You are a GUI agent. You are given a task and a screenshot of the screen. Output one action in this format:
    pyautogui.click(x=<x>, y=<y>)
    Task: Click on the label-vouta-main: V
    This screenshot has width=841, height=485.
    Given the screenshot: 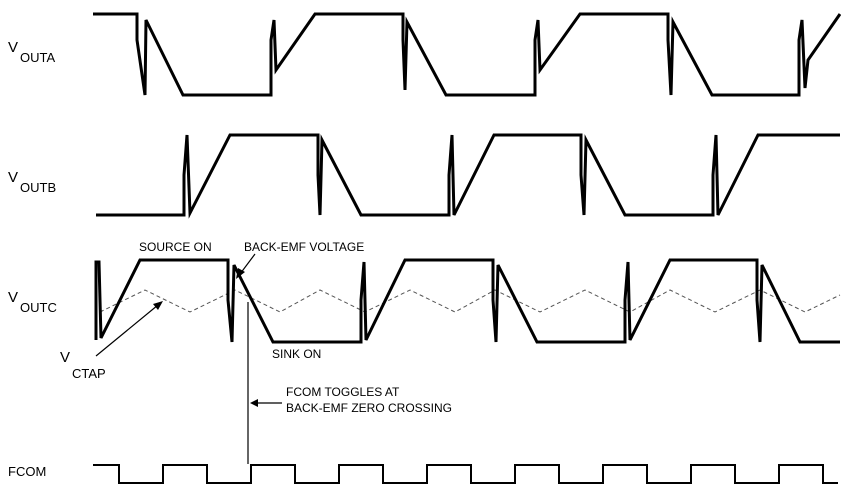 What is the action you would take?
    pyautogui.click(x=13, y=47)
    